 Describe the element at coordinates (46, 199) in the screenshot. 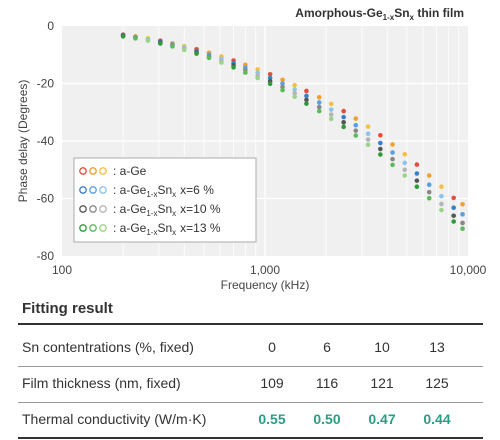

I see `y-tick-label: -60` at that location.